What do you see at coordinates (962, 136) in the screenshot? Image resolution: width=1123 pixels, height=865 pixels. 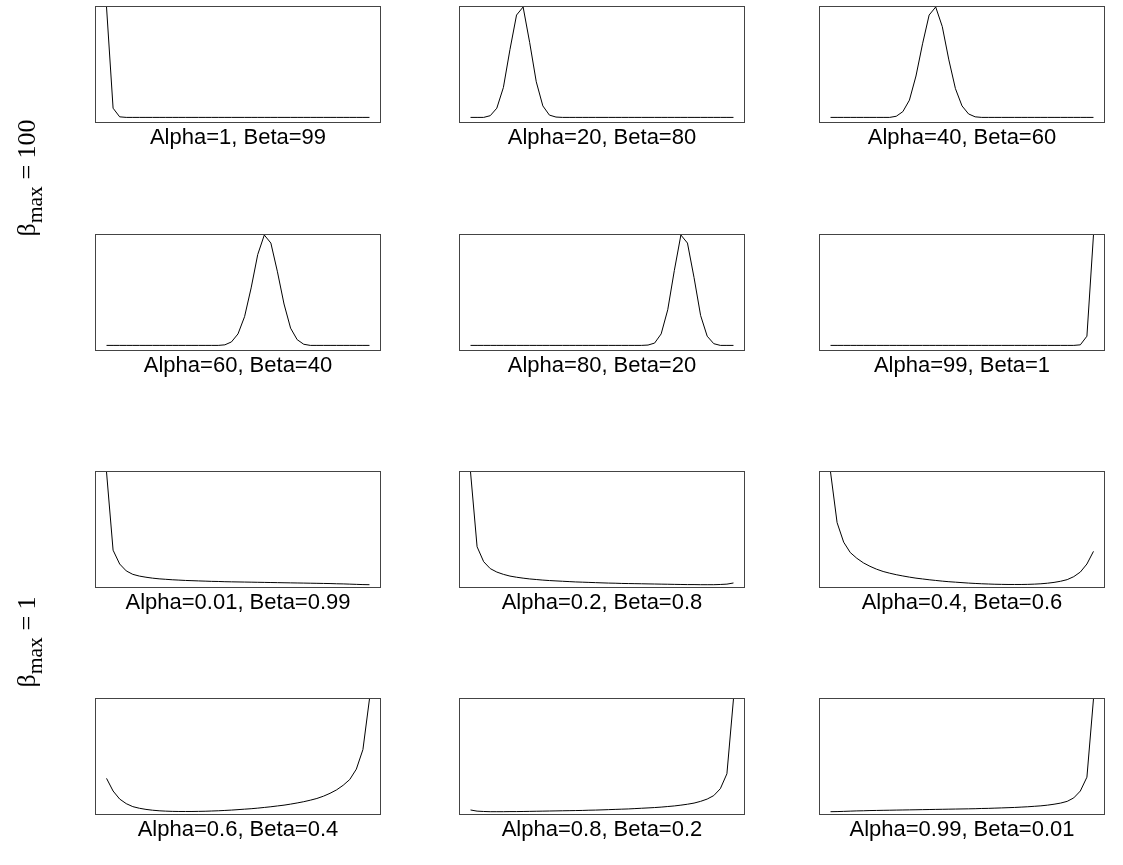 I see `x-axis-title: Alpha=40, Beta=60` at bounding box center [962, 136].